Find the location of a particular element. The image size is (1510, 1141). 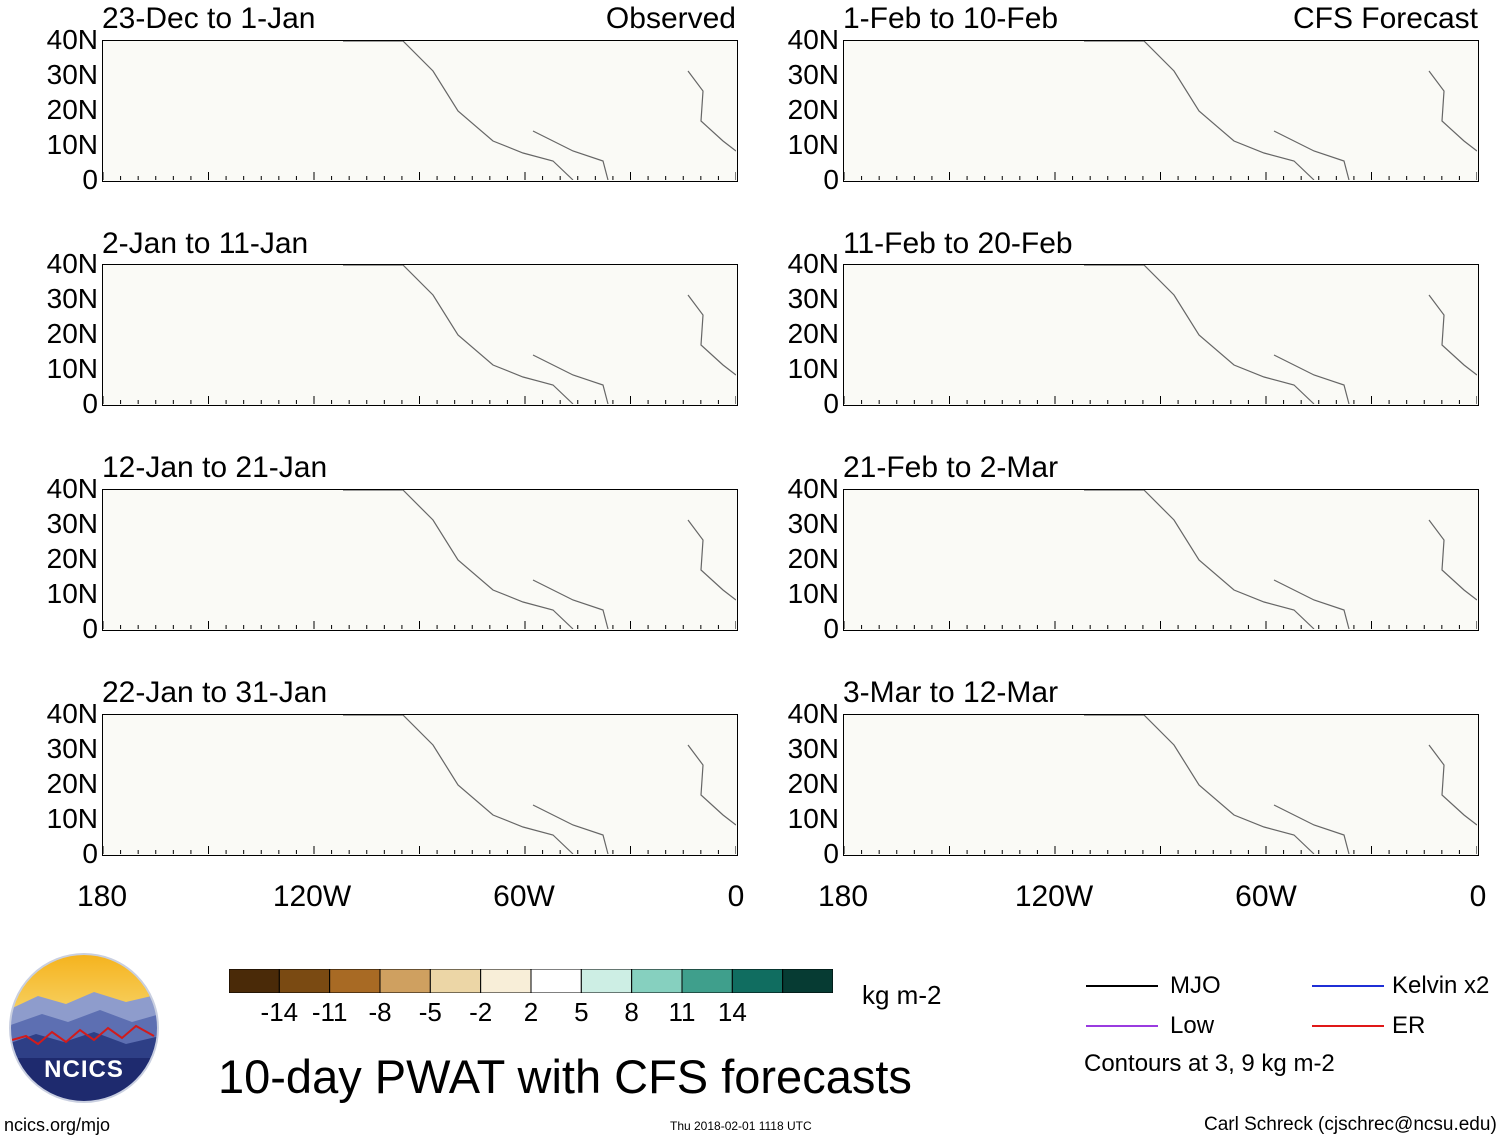

lon-label-left-180: 180 is located at coordinates (102, 896).